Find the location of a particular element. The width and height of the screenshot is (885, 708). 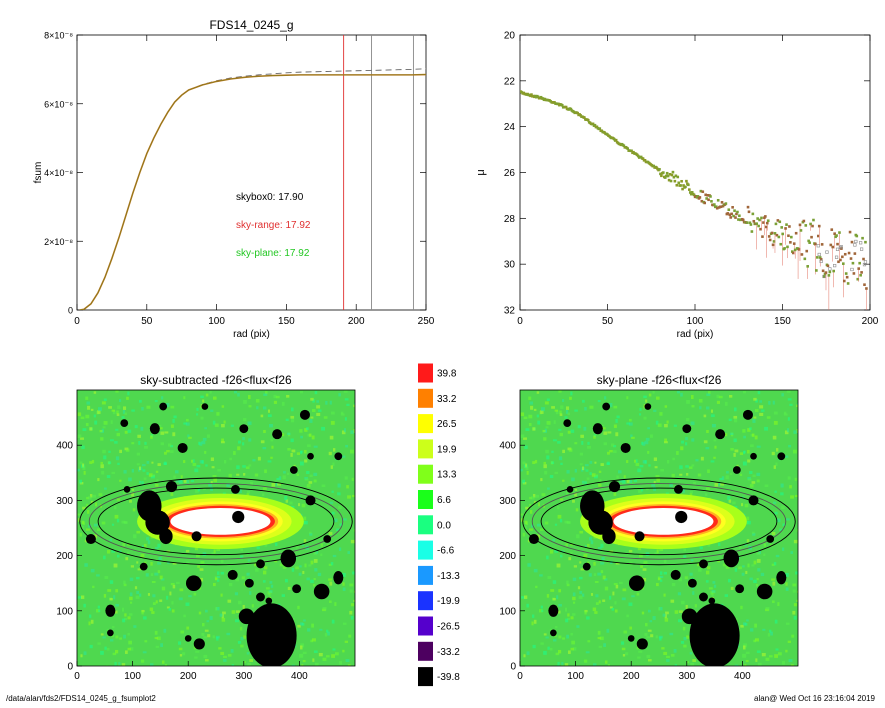

mu-outlier-point is located at coordinates (837, 249).